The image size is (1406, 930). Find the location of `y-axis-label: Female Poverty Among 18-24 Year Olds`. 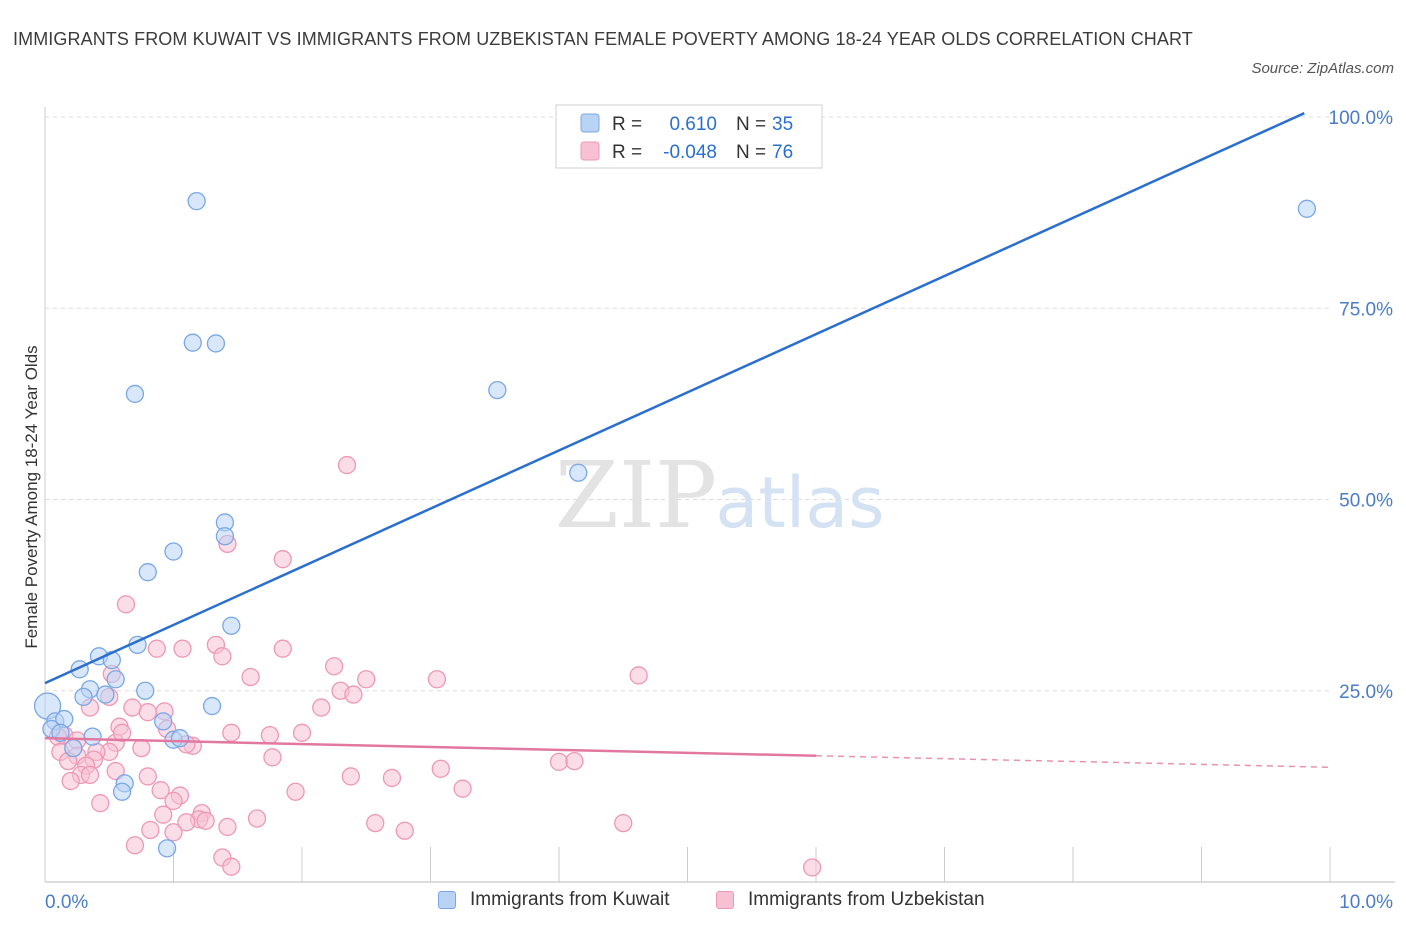

y-axis-label: Female Poverty Among 18-24 Year Olds is located at coordinates (31, 496).